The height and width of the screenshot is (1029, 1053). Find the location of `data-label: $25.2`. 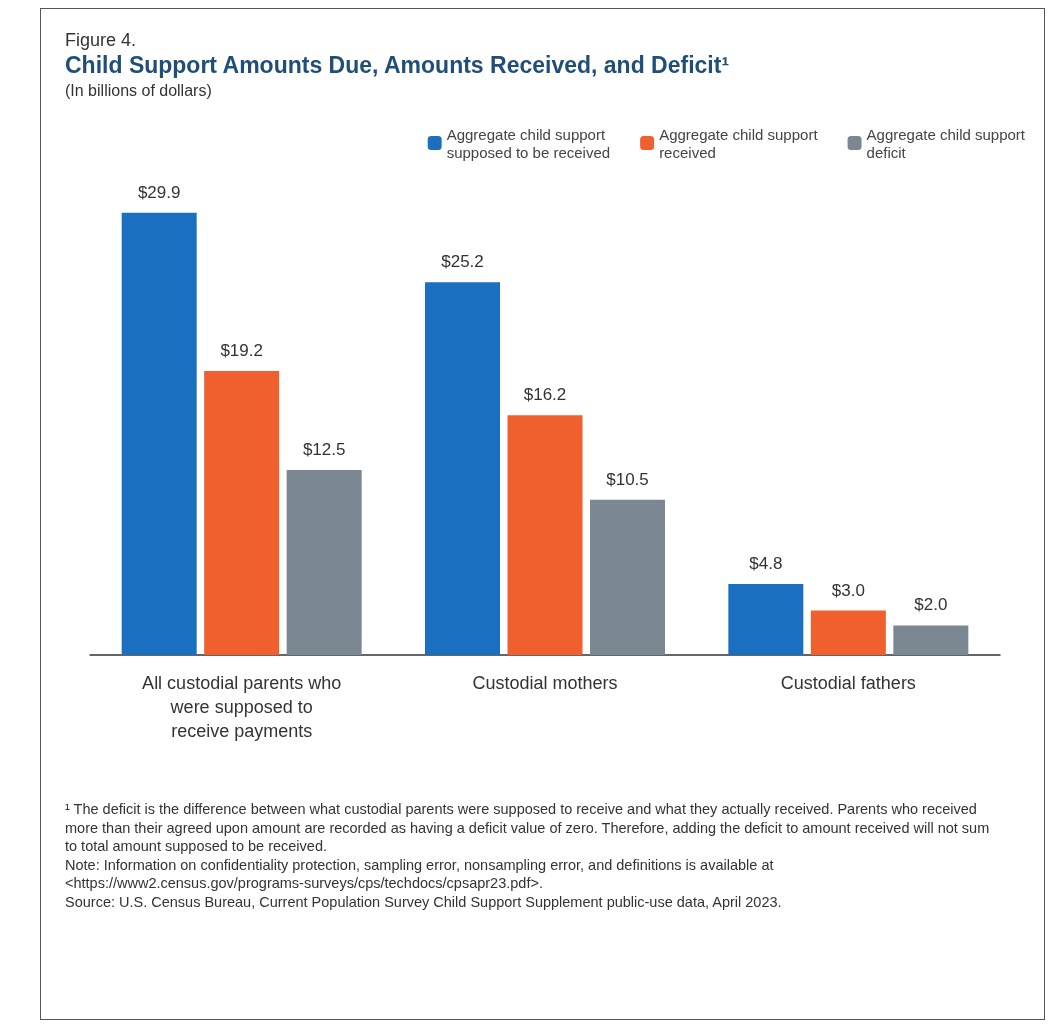

data-label: $25.2 is located at coordinates (462, 262).